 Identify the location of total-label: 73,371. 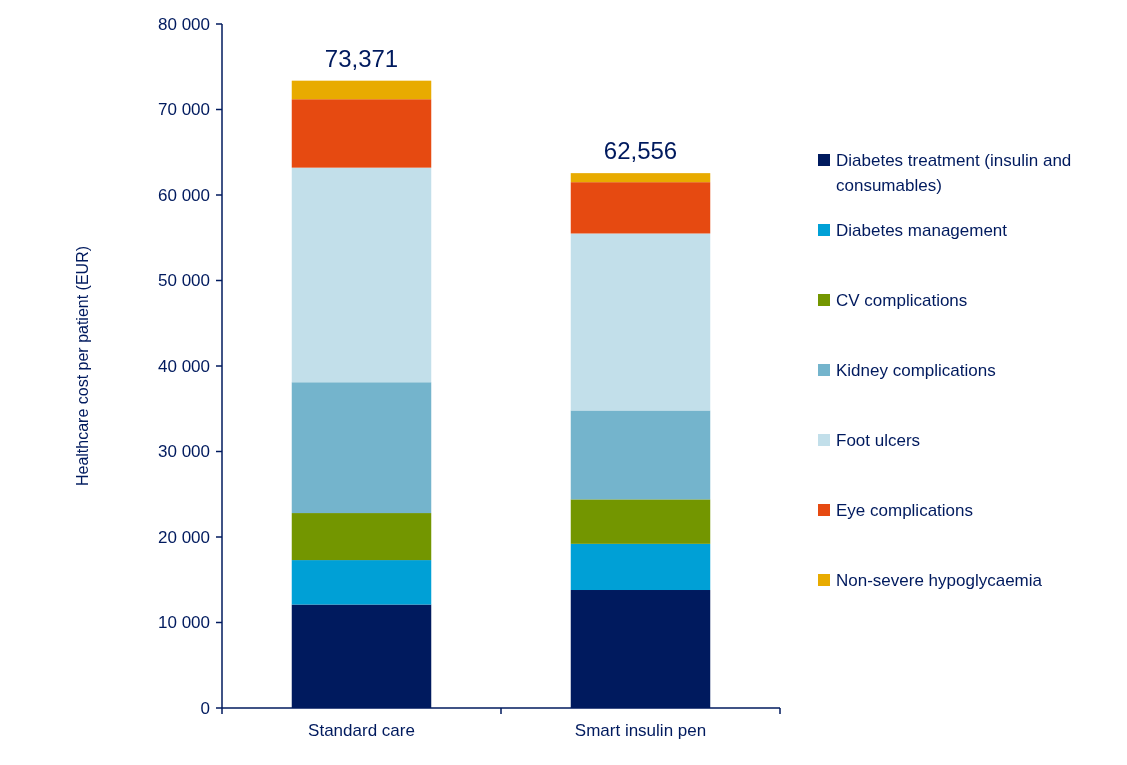
(361, 58).